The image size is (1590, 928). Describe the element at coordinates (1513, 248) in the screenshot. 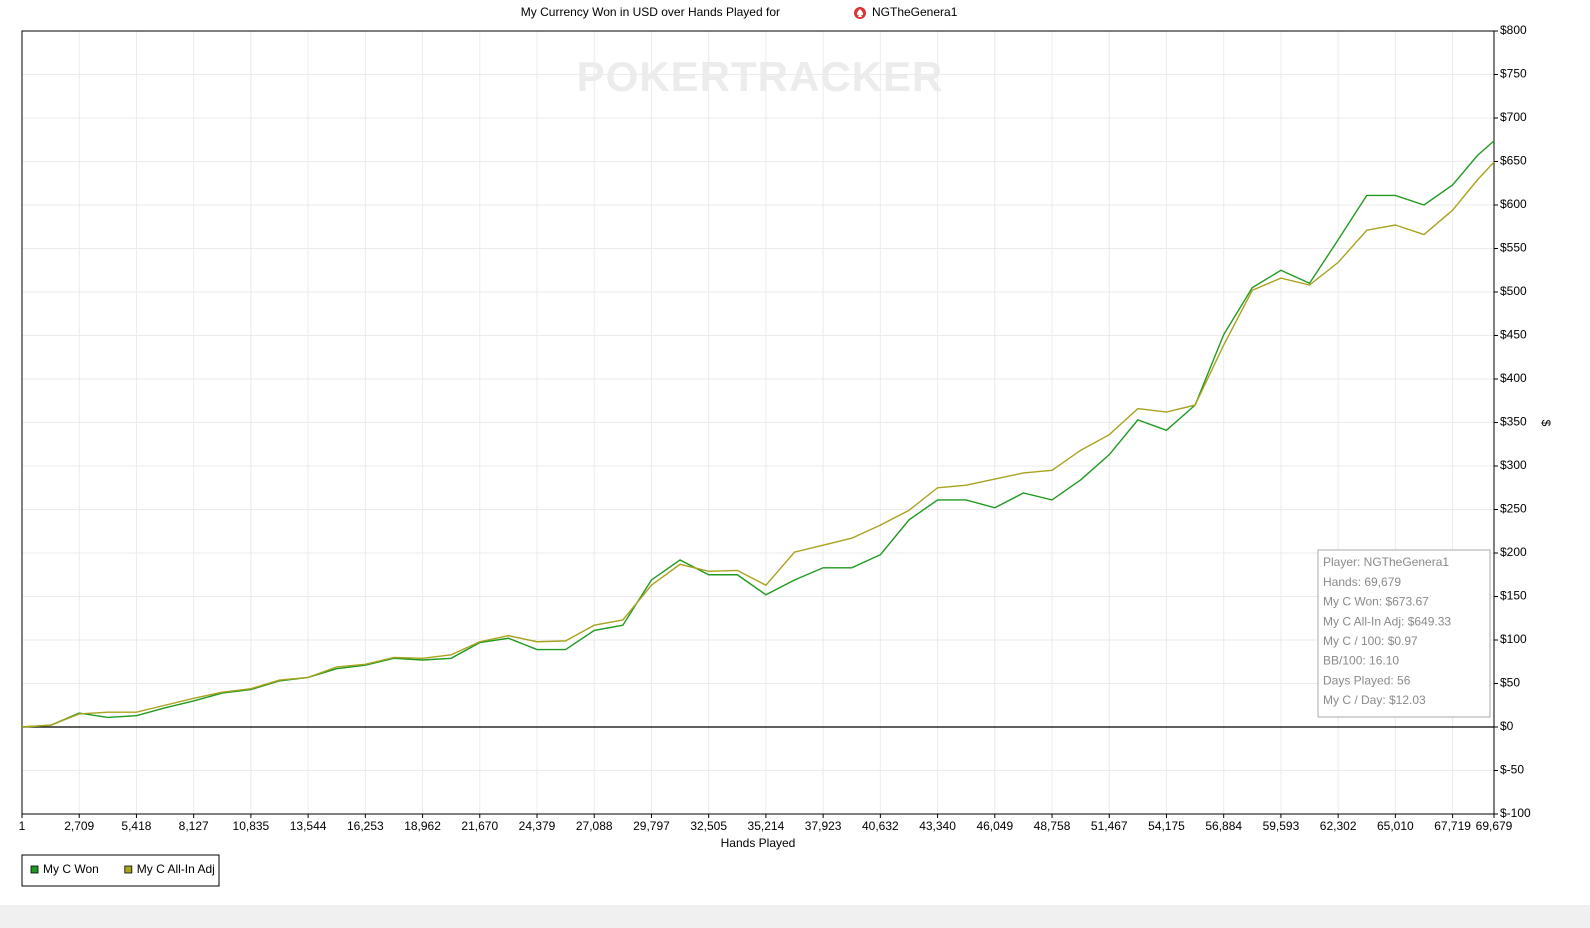

I see `y-tick-label: $550` at that location.